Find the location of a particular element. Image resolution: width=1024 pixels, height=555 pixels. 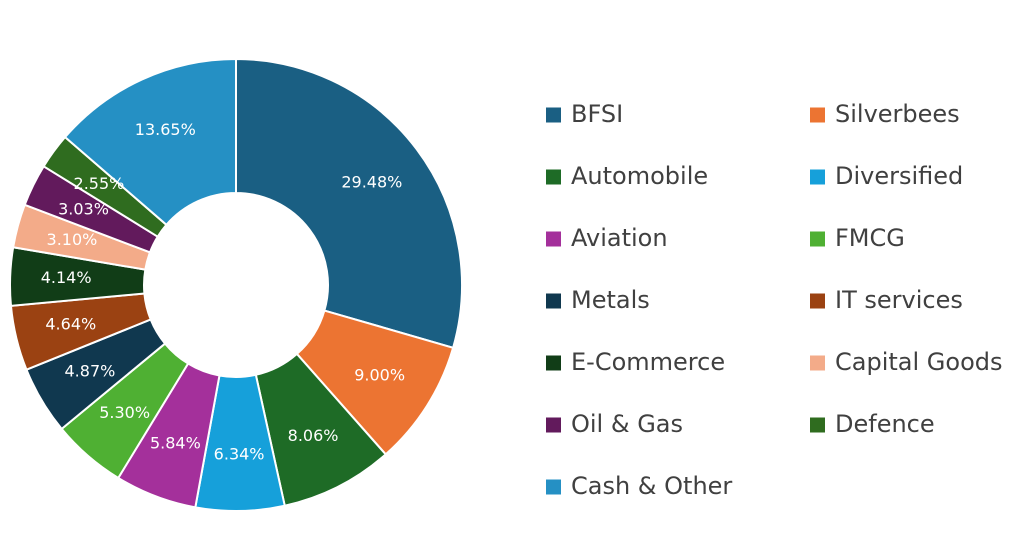

legend-item: Automobile is located at coordinates (627, 176).